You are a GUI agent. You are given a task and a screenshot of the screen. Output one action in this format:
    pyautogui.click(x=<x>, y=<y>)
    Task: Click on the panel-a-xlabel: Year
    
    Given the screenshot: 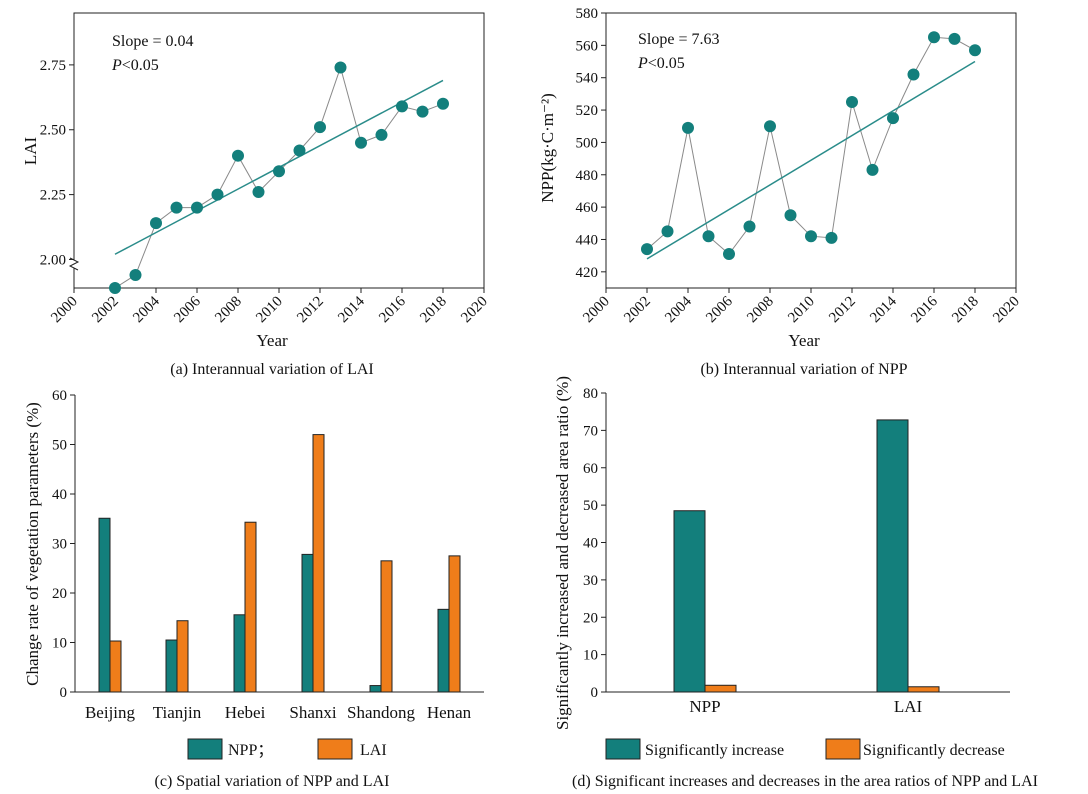 What is the action you would take?
    pyautogui.click(x=272, y=340)
    